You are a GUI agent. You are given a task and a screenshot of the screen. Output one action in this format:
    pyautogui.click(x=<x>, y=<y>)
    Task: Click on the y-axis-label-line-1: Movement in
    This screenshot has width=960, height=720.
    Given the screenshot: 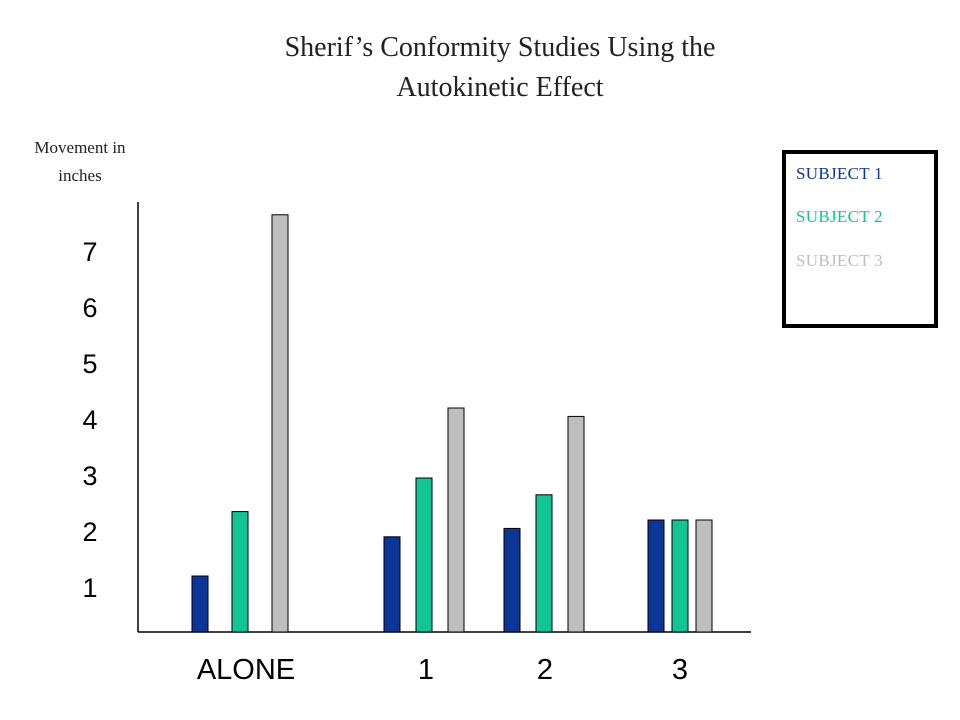 What is the action you would take?
    pyautogui.click(x=80, y=147)
    